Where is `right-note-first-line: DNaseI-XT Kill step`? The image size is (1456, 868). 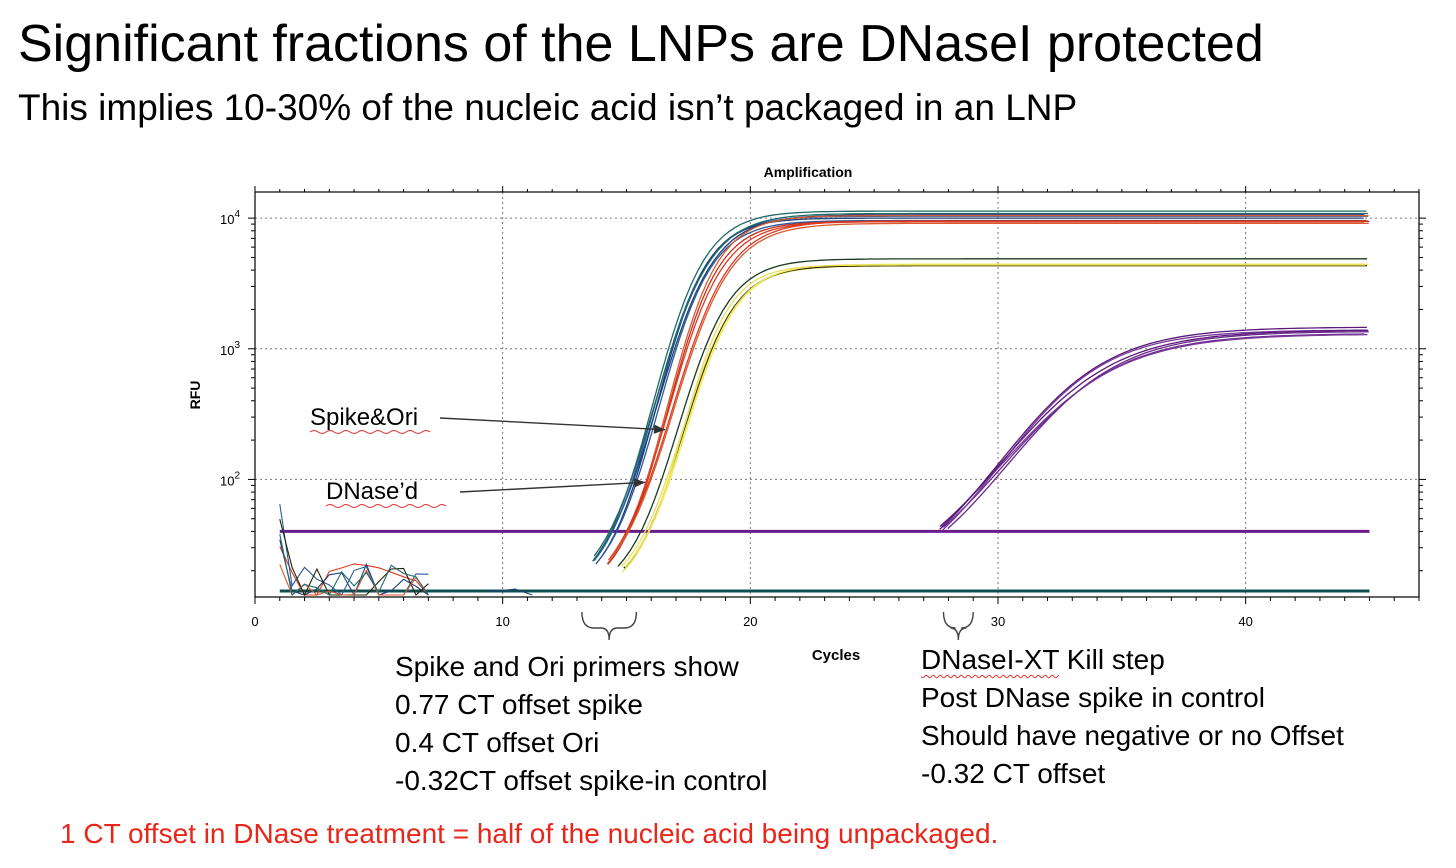 right-note-first-line: DNaseI-XT Kill step is located at coordinates (1132, 660).